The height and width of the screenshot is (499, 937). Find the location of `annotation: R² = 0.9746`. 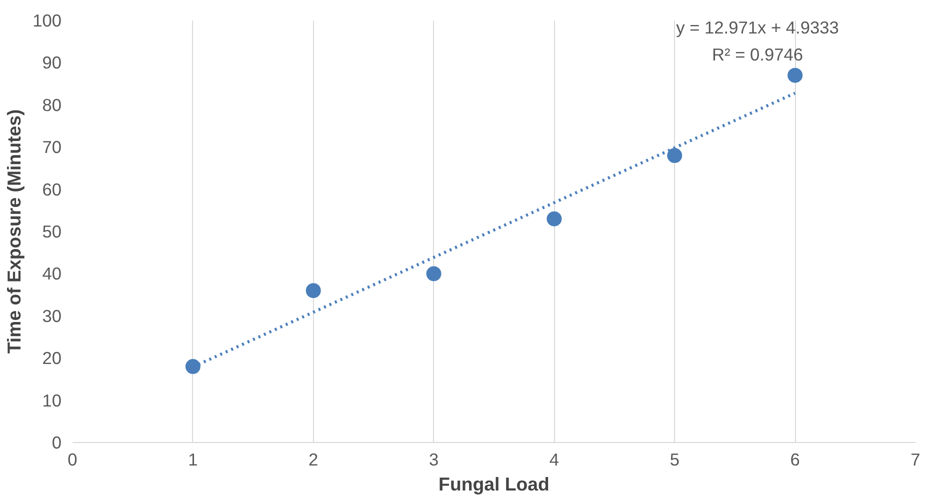

annotation: R² = 0.9746 is located at coordinates (758, 54).